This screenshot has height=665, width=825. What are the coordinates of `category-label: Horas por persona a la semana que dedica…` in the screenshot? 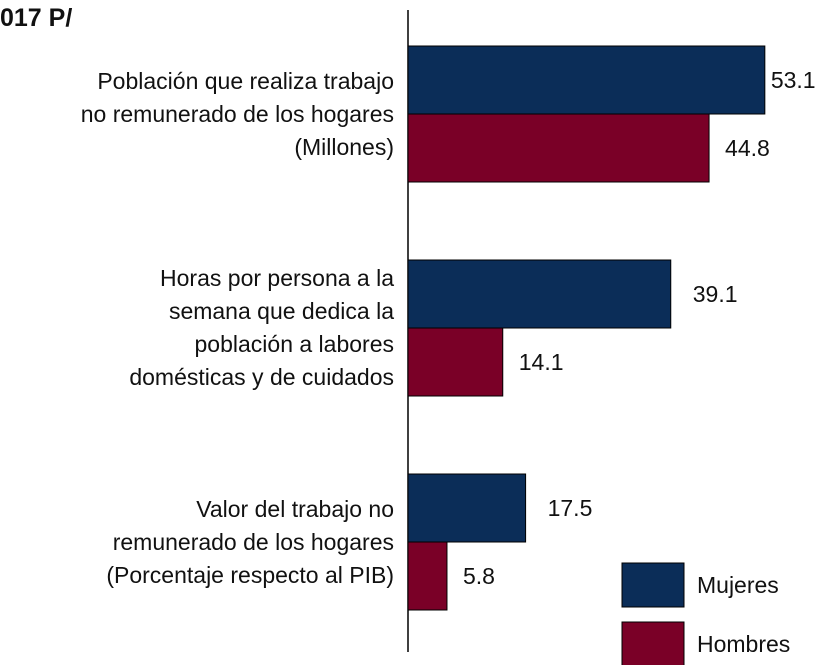 It's located at (261, 327).